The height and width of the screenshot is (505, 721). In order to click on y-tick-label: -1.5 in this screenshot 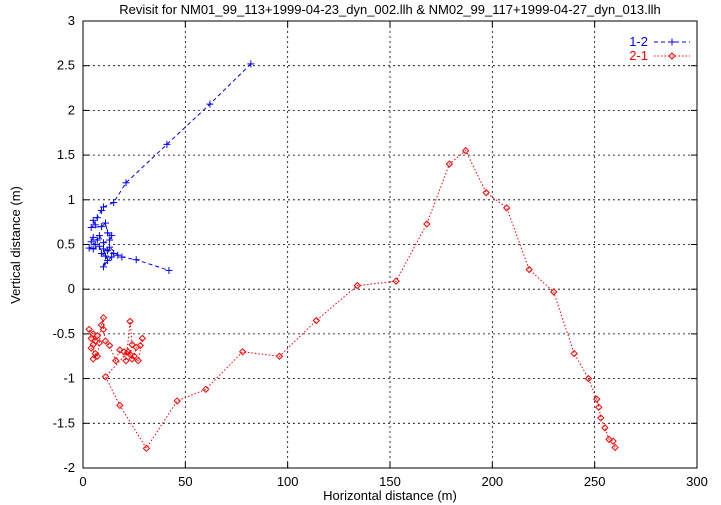, I will do `click(64, 422)`.